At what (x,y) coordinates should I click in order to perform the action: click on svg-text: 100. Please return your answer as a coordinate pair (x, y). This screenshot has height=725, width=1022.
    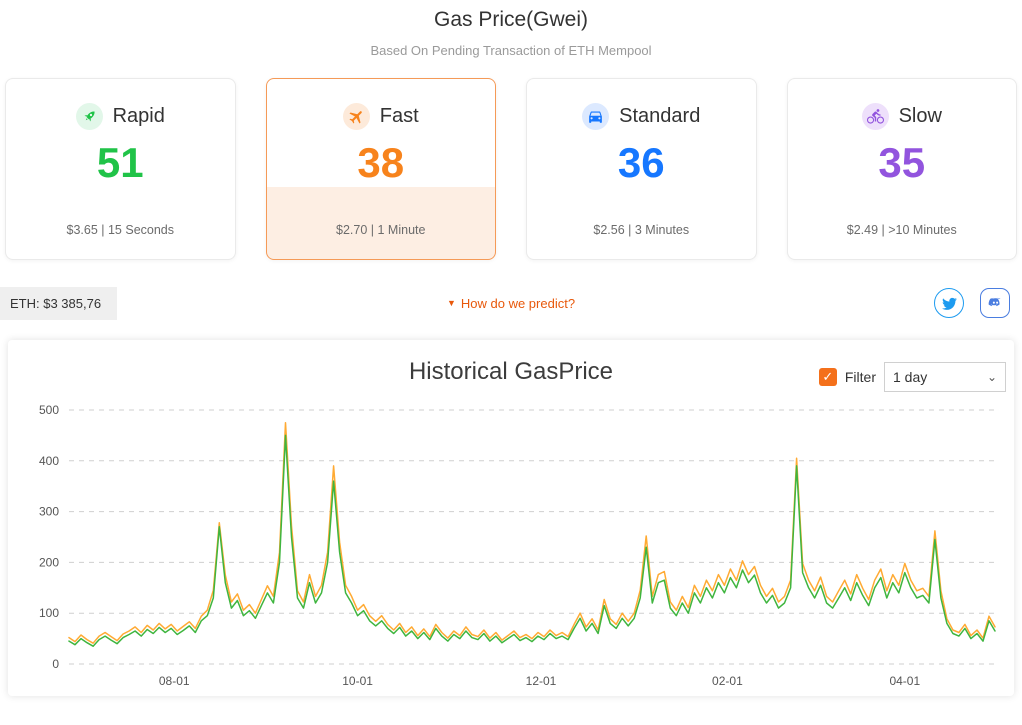
    Looking at the image, I should click on (49, 613).